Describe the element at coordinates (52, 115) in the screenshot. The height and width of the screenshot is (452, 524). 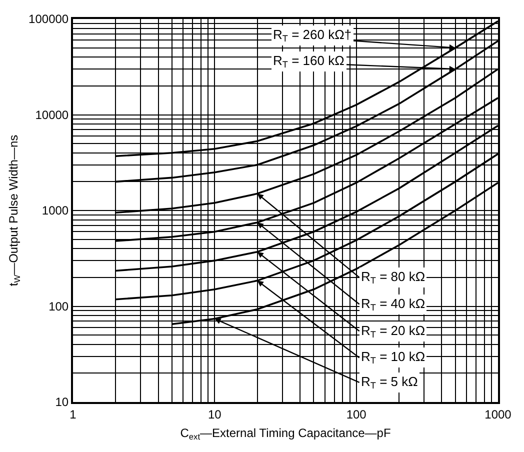
I see `y-tick-label: 10000` at that location.